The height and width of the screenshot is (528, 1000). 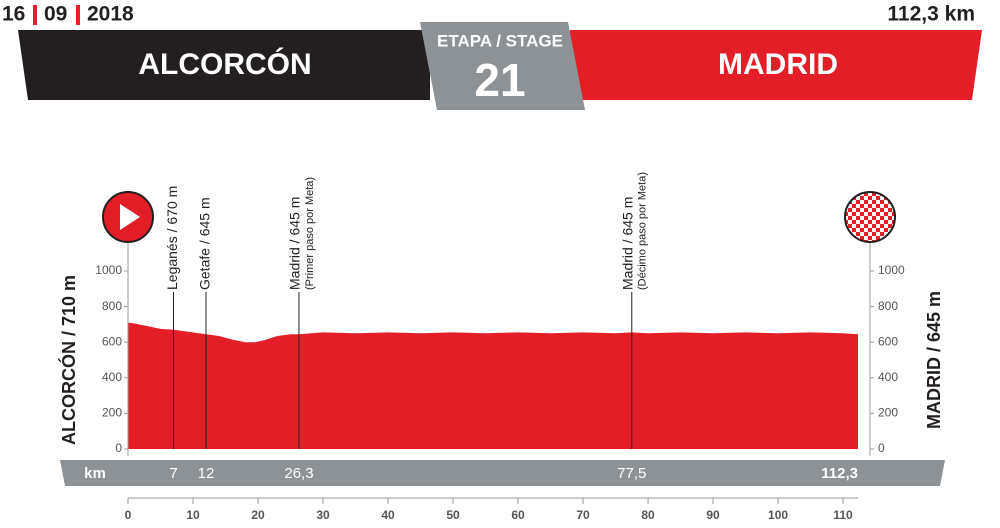 What do you see at coordinates (112, 306) in the screenshot?
I see `y-tick-label: 800` at bounding box center [112, 306].